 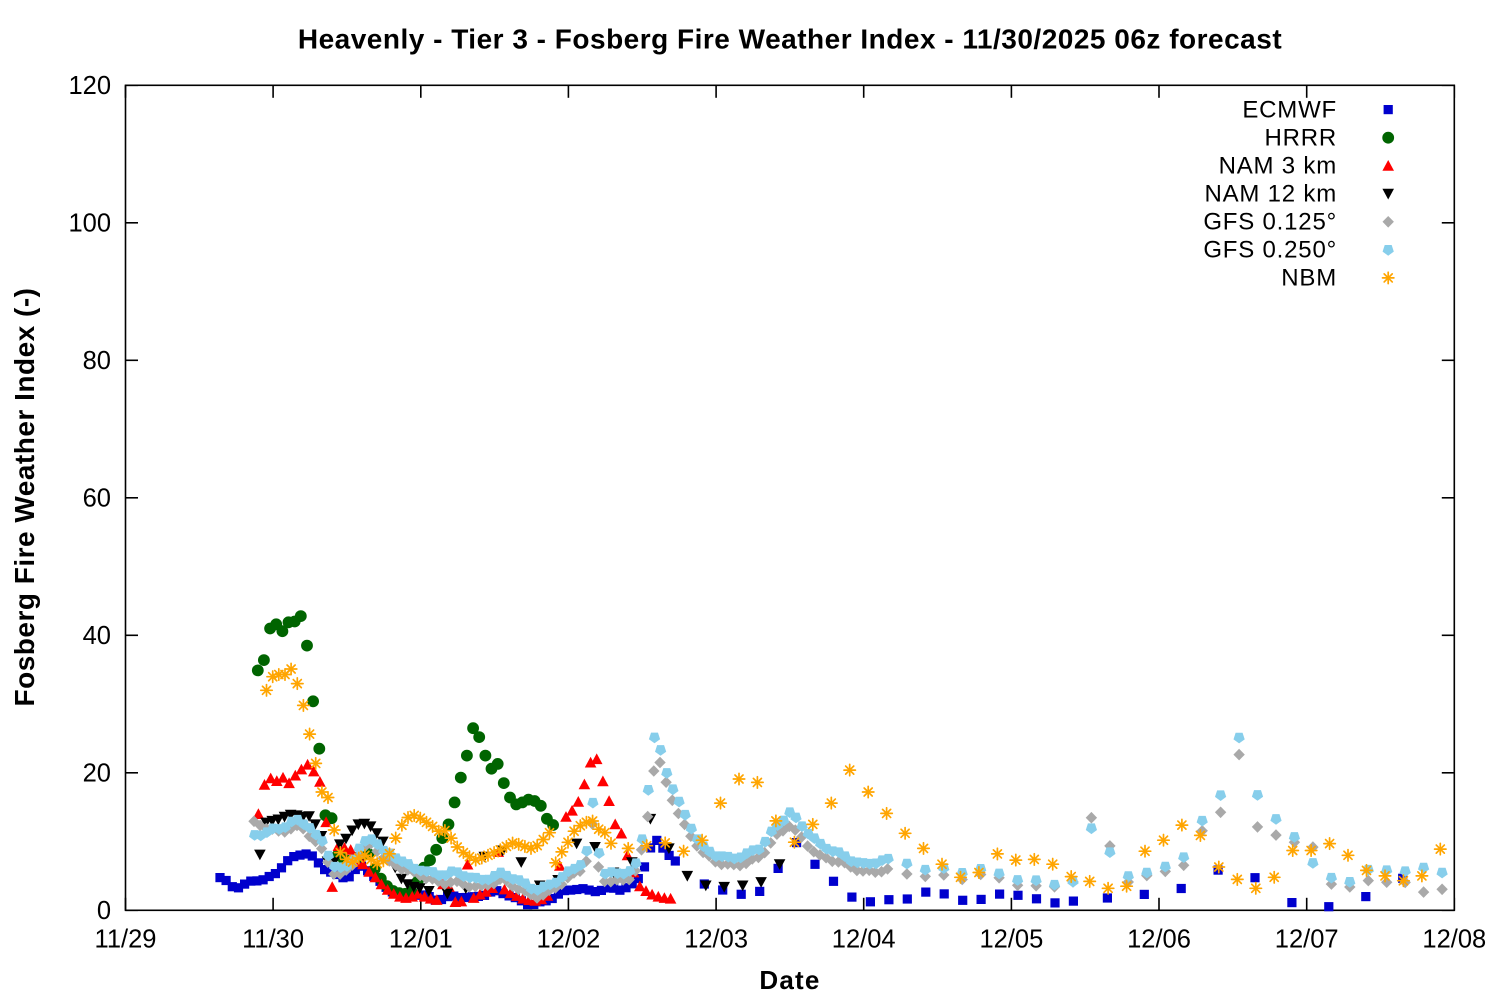 What do you see at coordinates (89, 86) in the screenshot?
I see `svg-text: 120` at bounding box center [89, 86].